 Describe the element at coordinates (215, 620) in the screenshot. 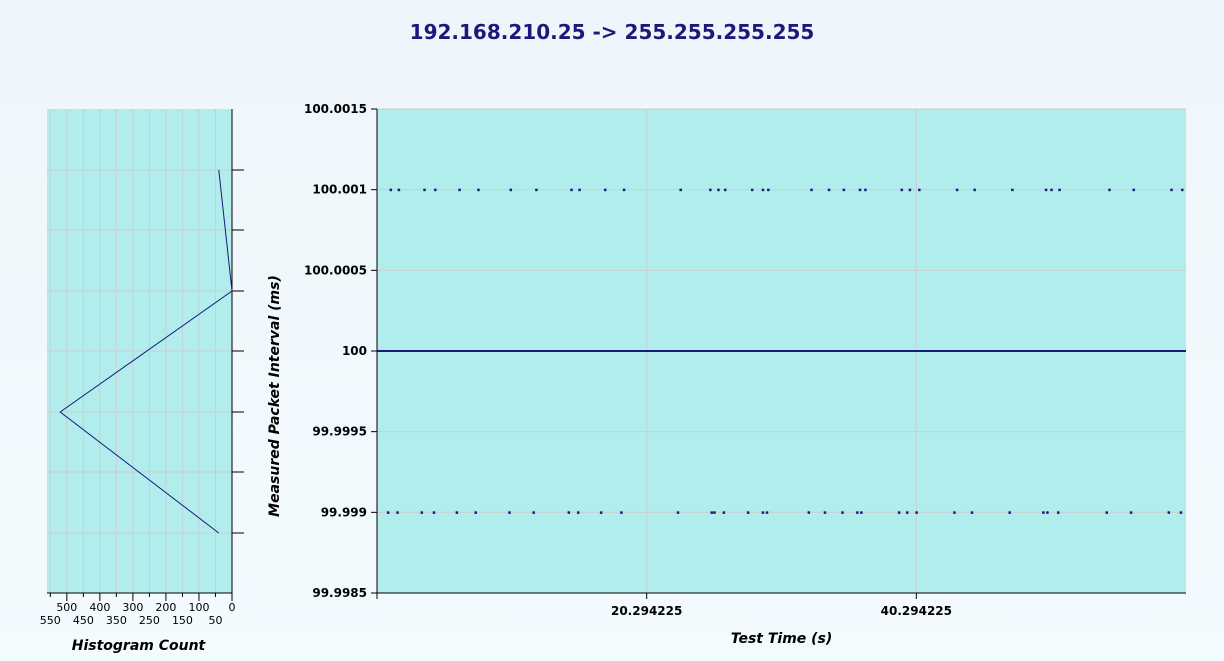

I see `histogram-x-tick-label: 50` at that location.